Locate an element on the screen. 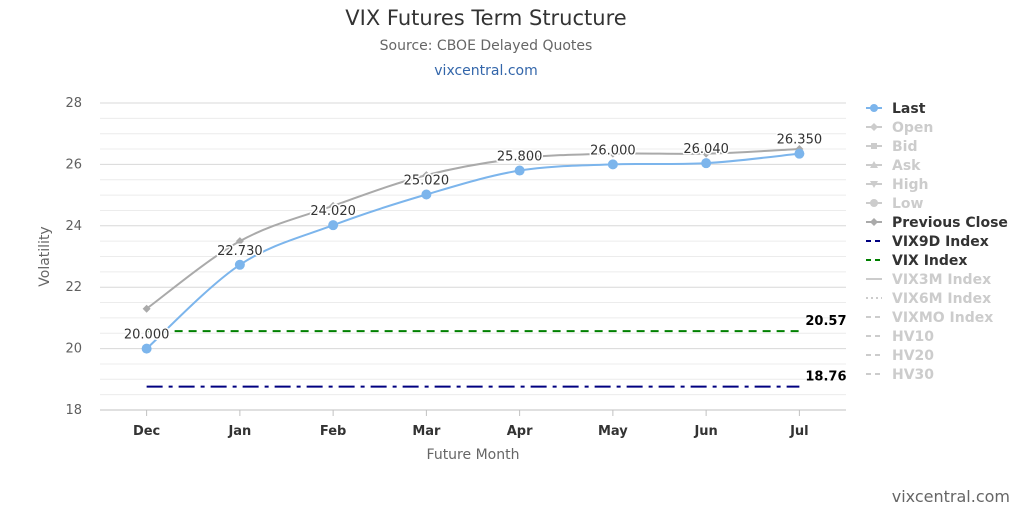  y-tick-label: 28 is located at coordinates (73, 103).